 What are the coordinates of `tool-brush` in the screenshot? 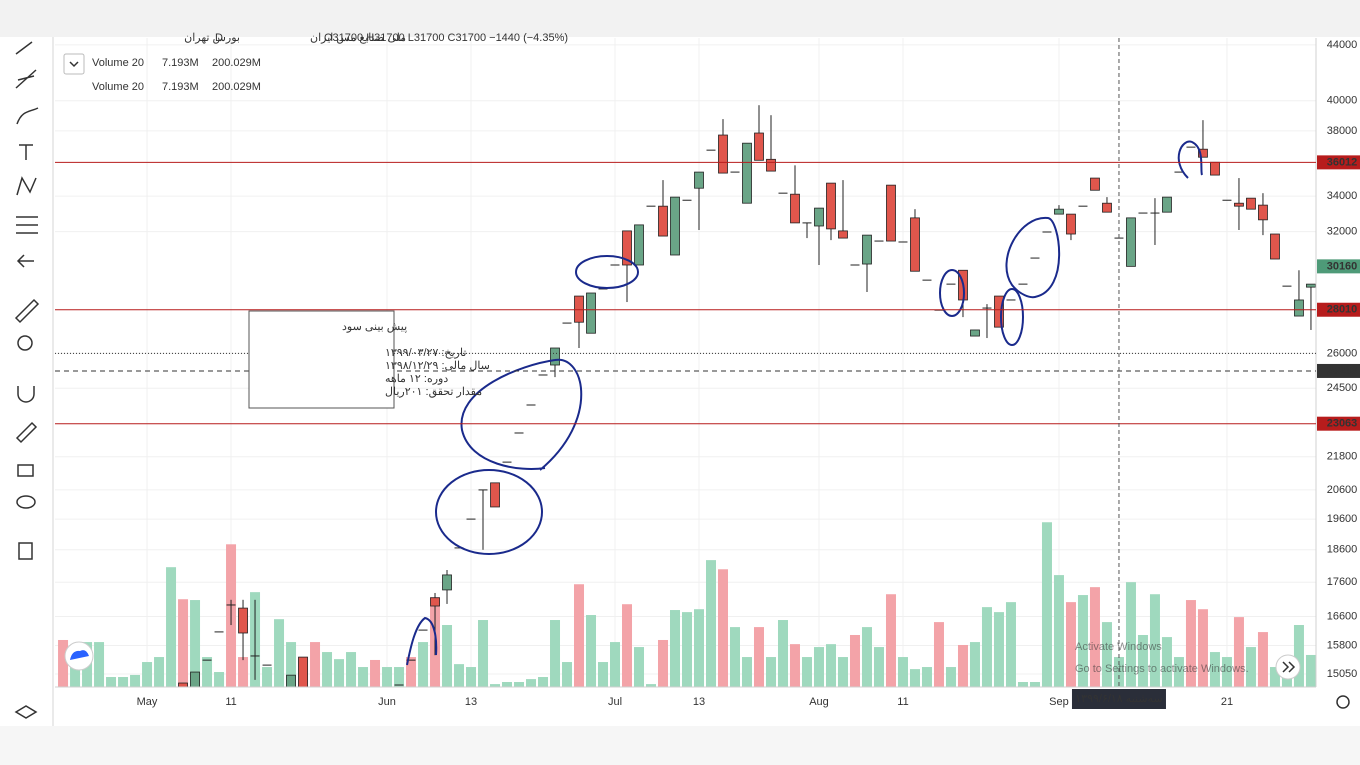 It's located at (27, 116).